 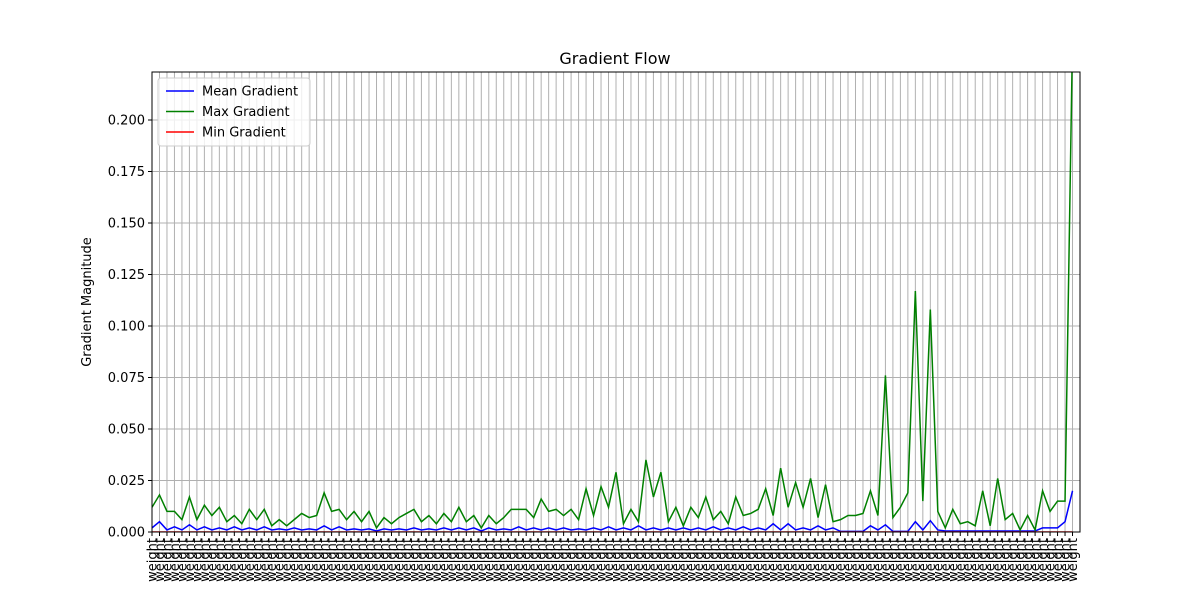 I want to click on y-tick-label: 0.125, so click(x=126, y=275).